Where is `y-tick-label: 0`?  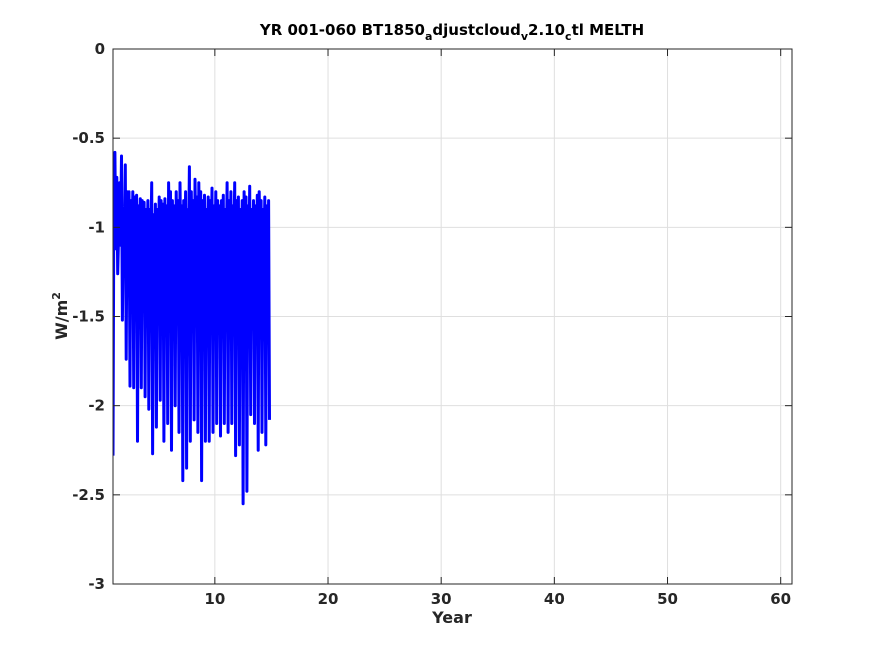
y-tick-label: 0 is located at coordinates (100, 49).